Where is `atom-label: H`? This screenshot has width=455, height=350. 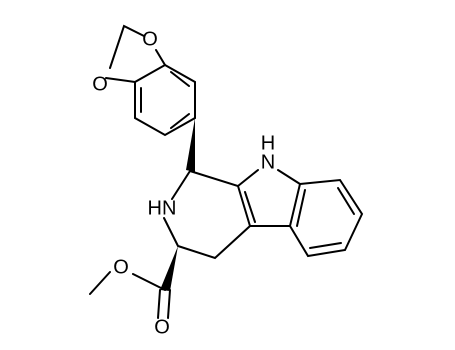
atom-label: H is located at coordinates (268, 143).